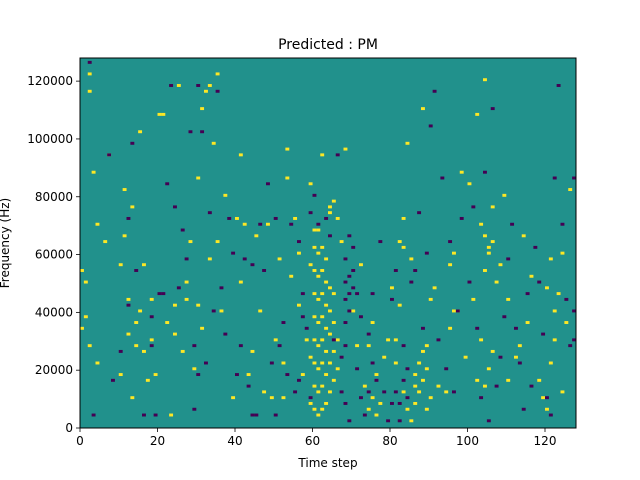  I want to click on x-tick-label: 20, so click(157, 441).